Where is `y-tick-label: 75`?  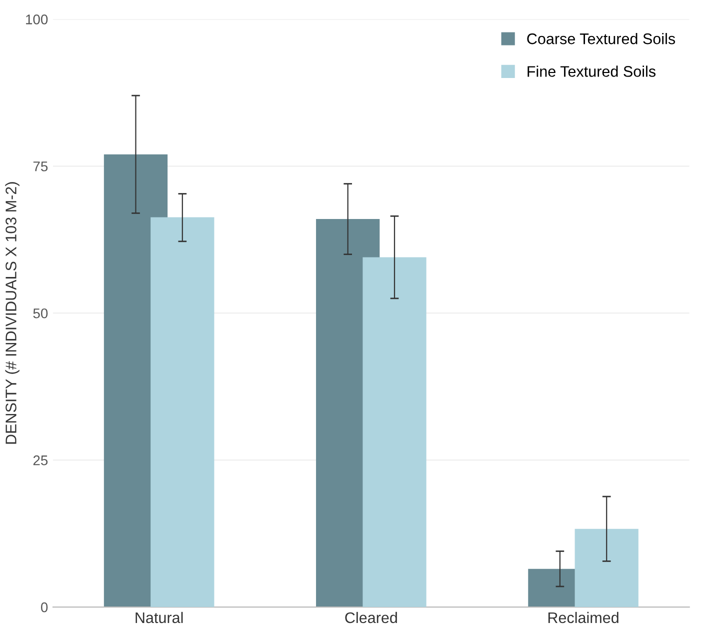 y-tick-label: 75 is located at coordinates (40, 167).